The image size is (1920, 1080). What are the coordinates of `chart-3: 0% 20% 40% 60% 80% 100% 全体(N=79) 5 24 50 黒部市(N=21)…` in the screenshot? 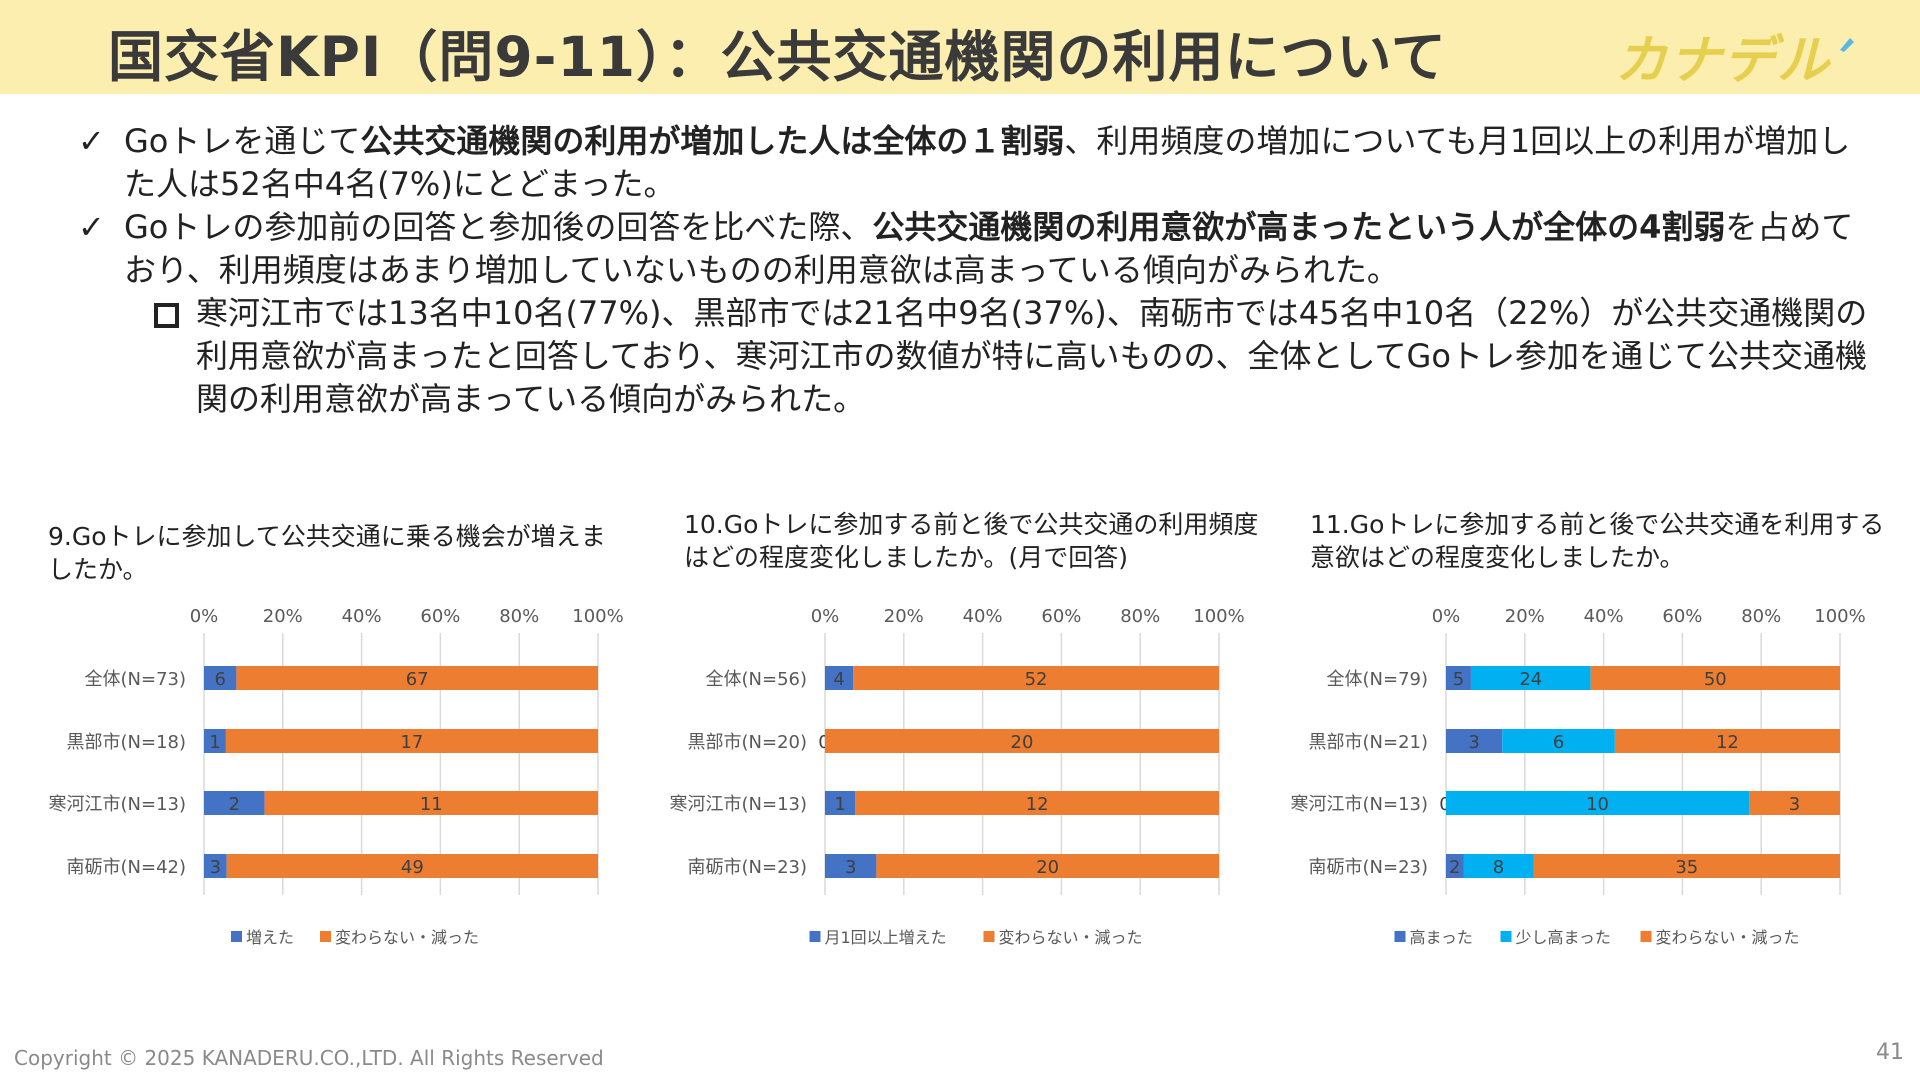 It's located at (1578, 776).